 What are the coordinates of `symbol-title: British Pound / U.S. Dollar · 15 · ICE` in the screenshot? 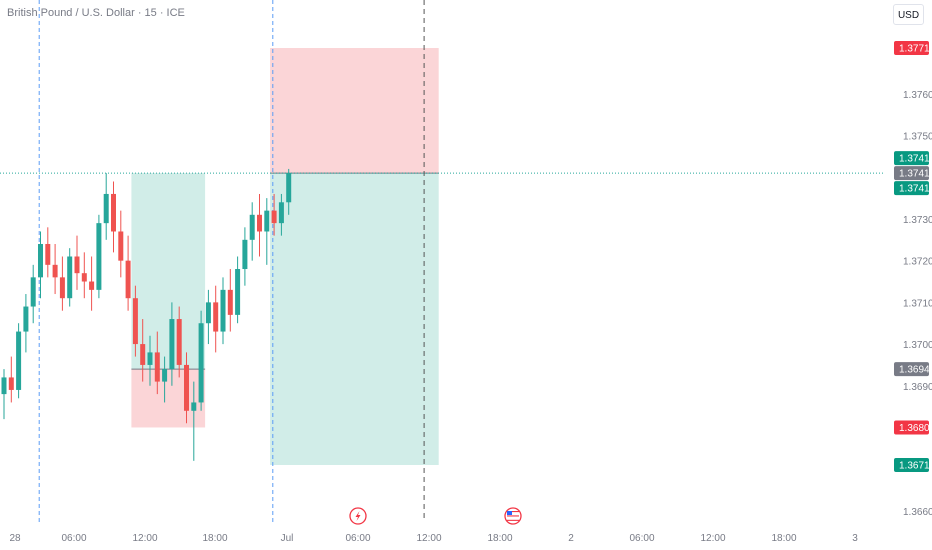 It's located at (96, 13).